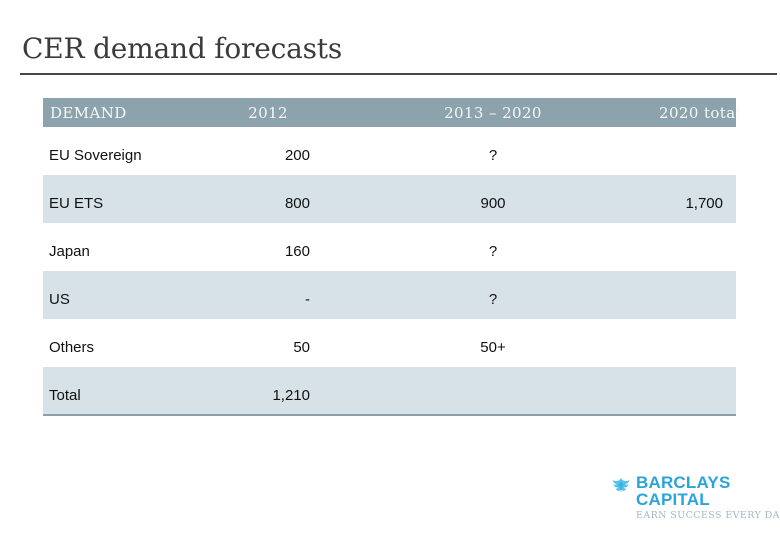  I want to click on barclays-capital-logo: BARCLAYS CAPITAL EARN SUCCESS EVERY DAY, so click(696, 499).